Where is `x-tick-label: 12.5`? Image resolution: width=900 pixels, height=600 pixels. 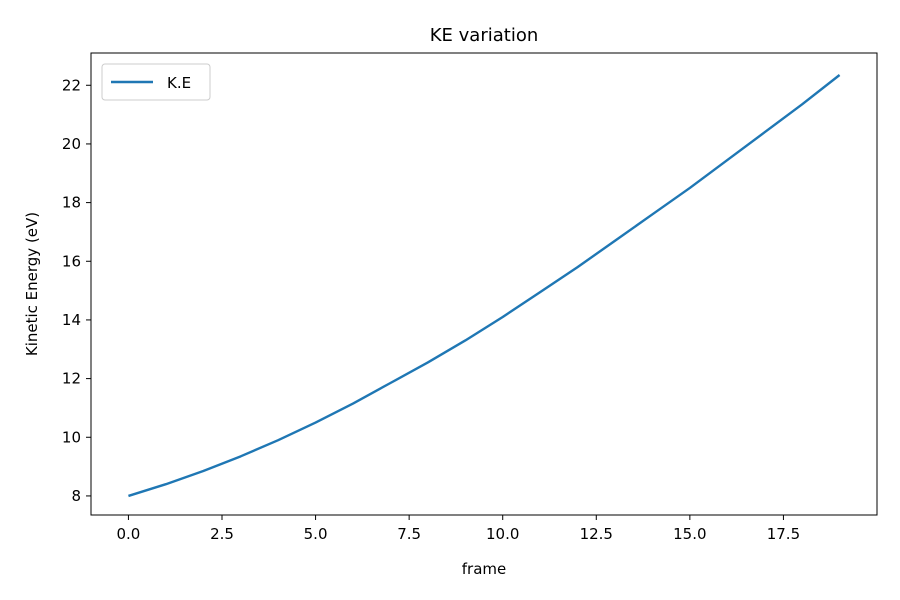
x-tick-label: 12.5 is located at coordinates (596, 534).